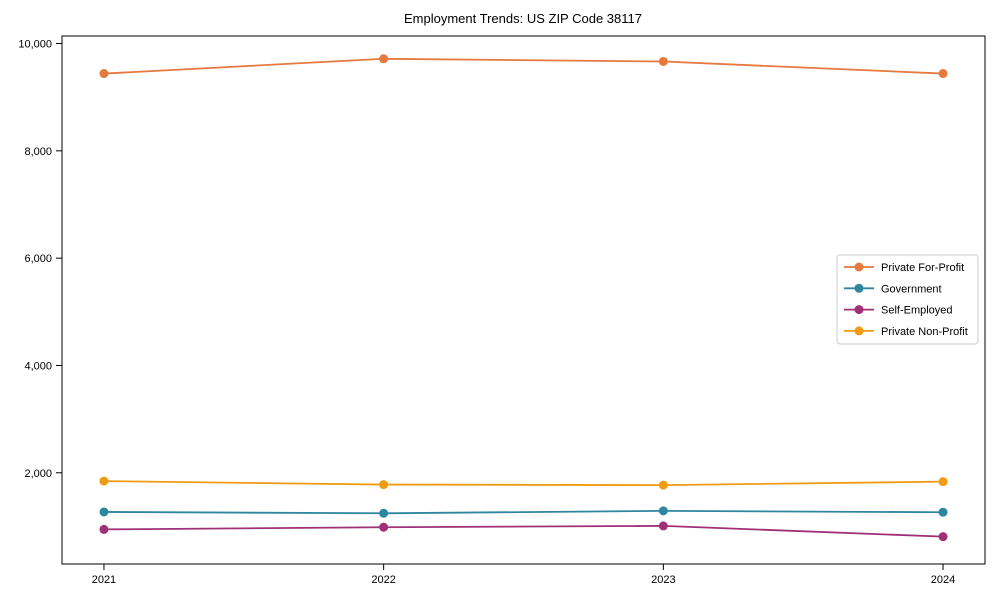 The width and height of the screenshot is (1000, 600). I want to click on y-tick-label: 4,000, so click(38, 366).